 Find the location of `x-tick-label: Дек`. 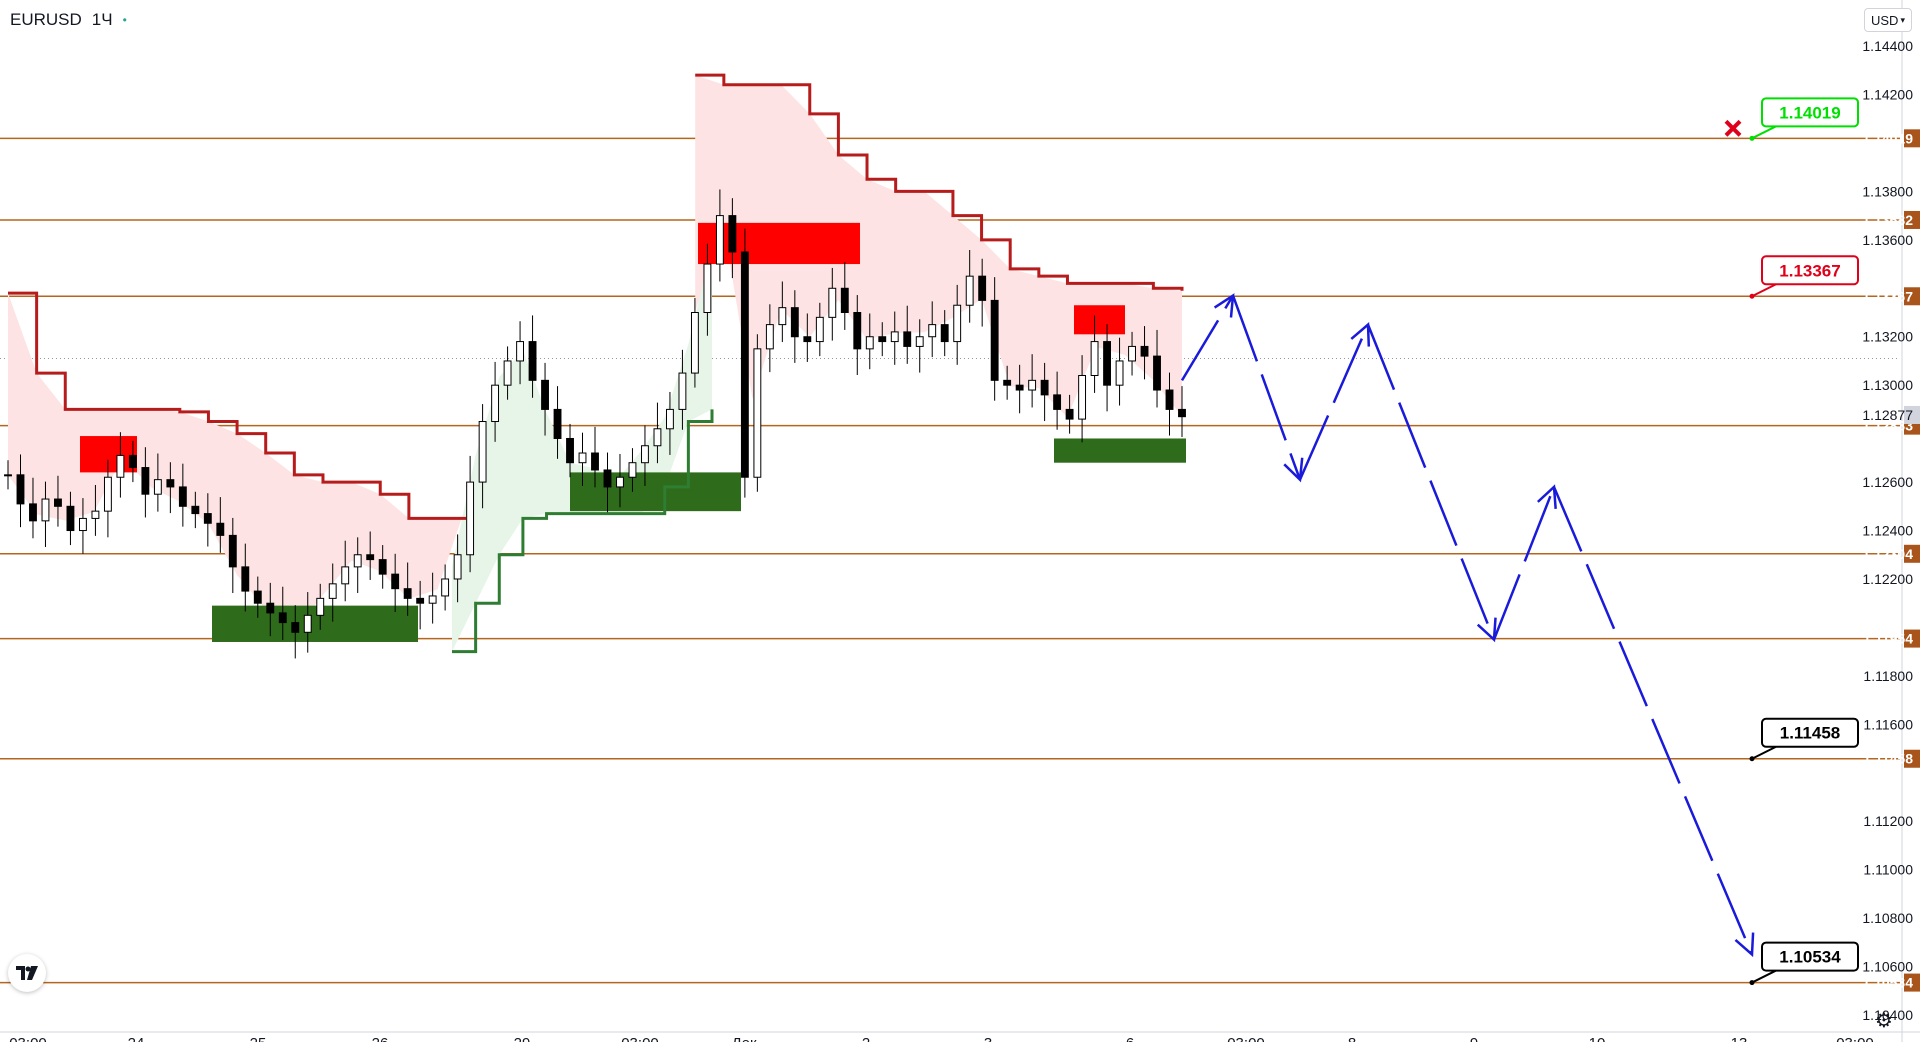

x-tick-label: Дек is located at coordinates (744, 1038).